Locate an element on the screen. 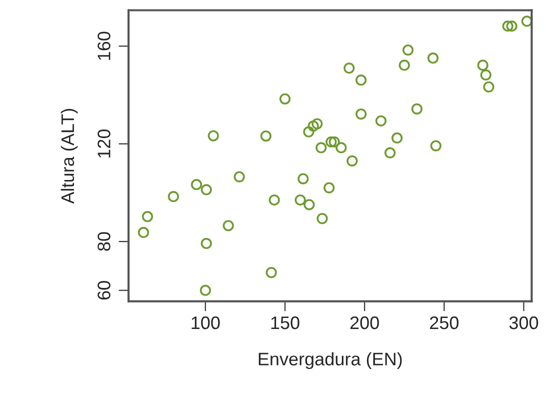  y-axis-title: Altura (ALT) is located at coordinates (69, 156).